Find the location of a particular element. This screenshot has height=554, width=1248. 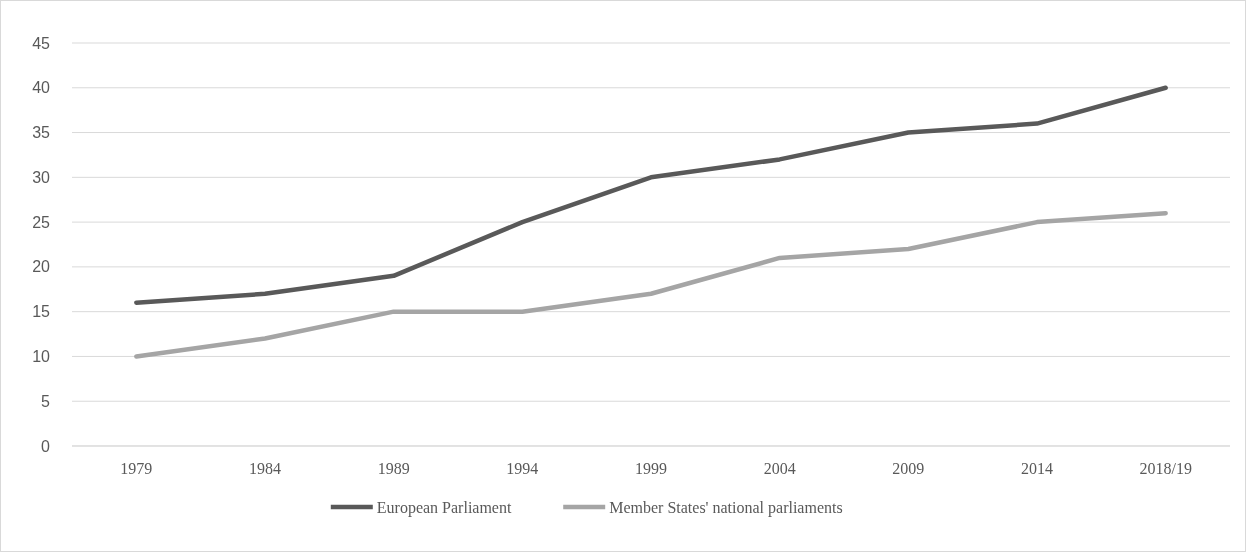

x-tick-label: 1984 is located at coordinates (265, 468).